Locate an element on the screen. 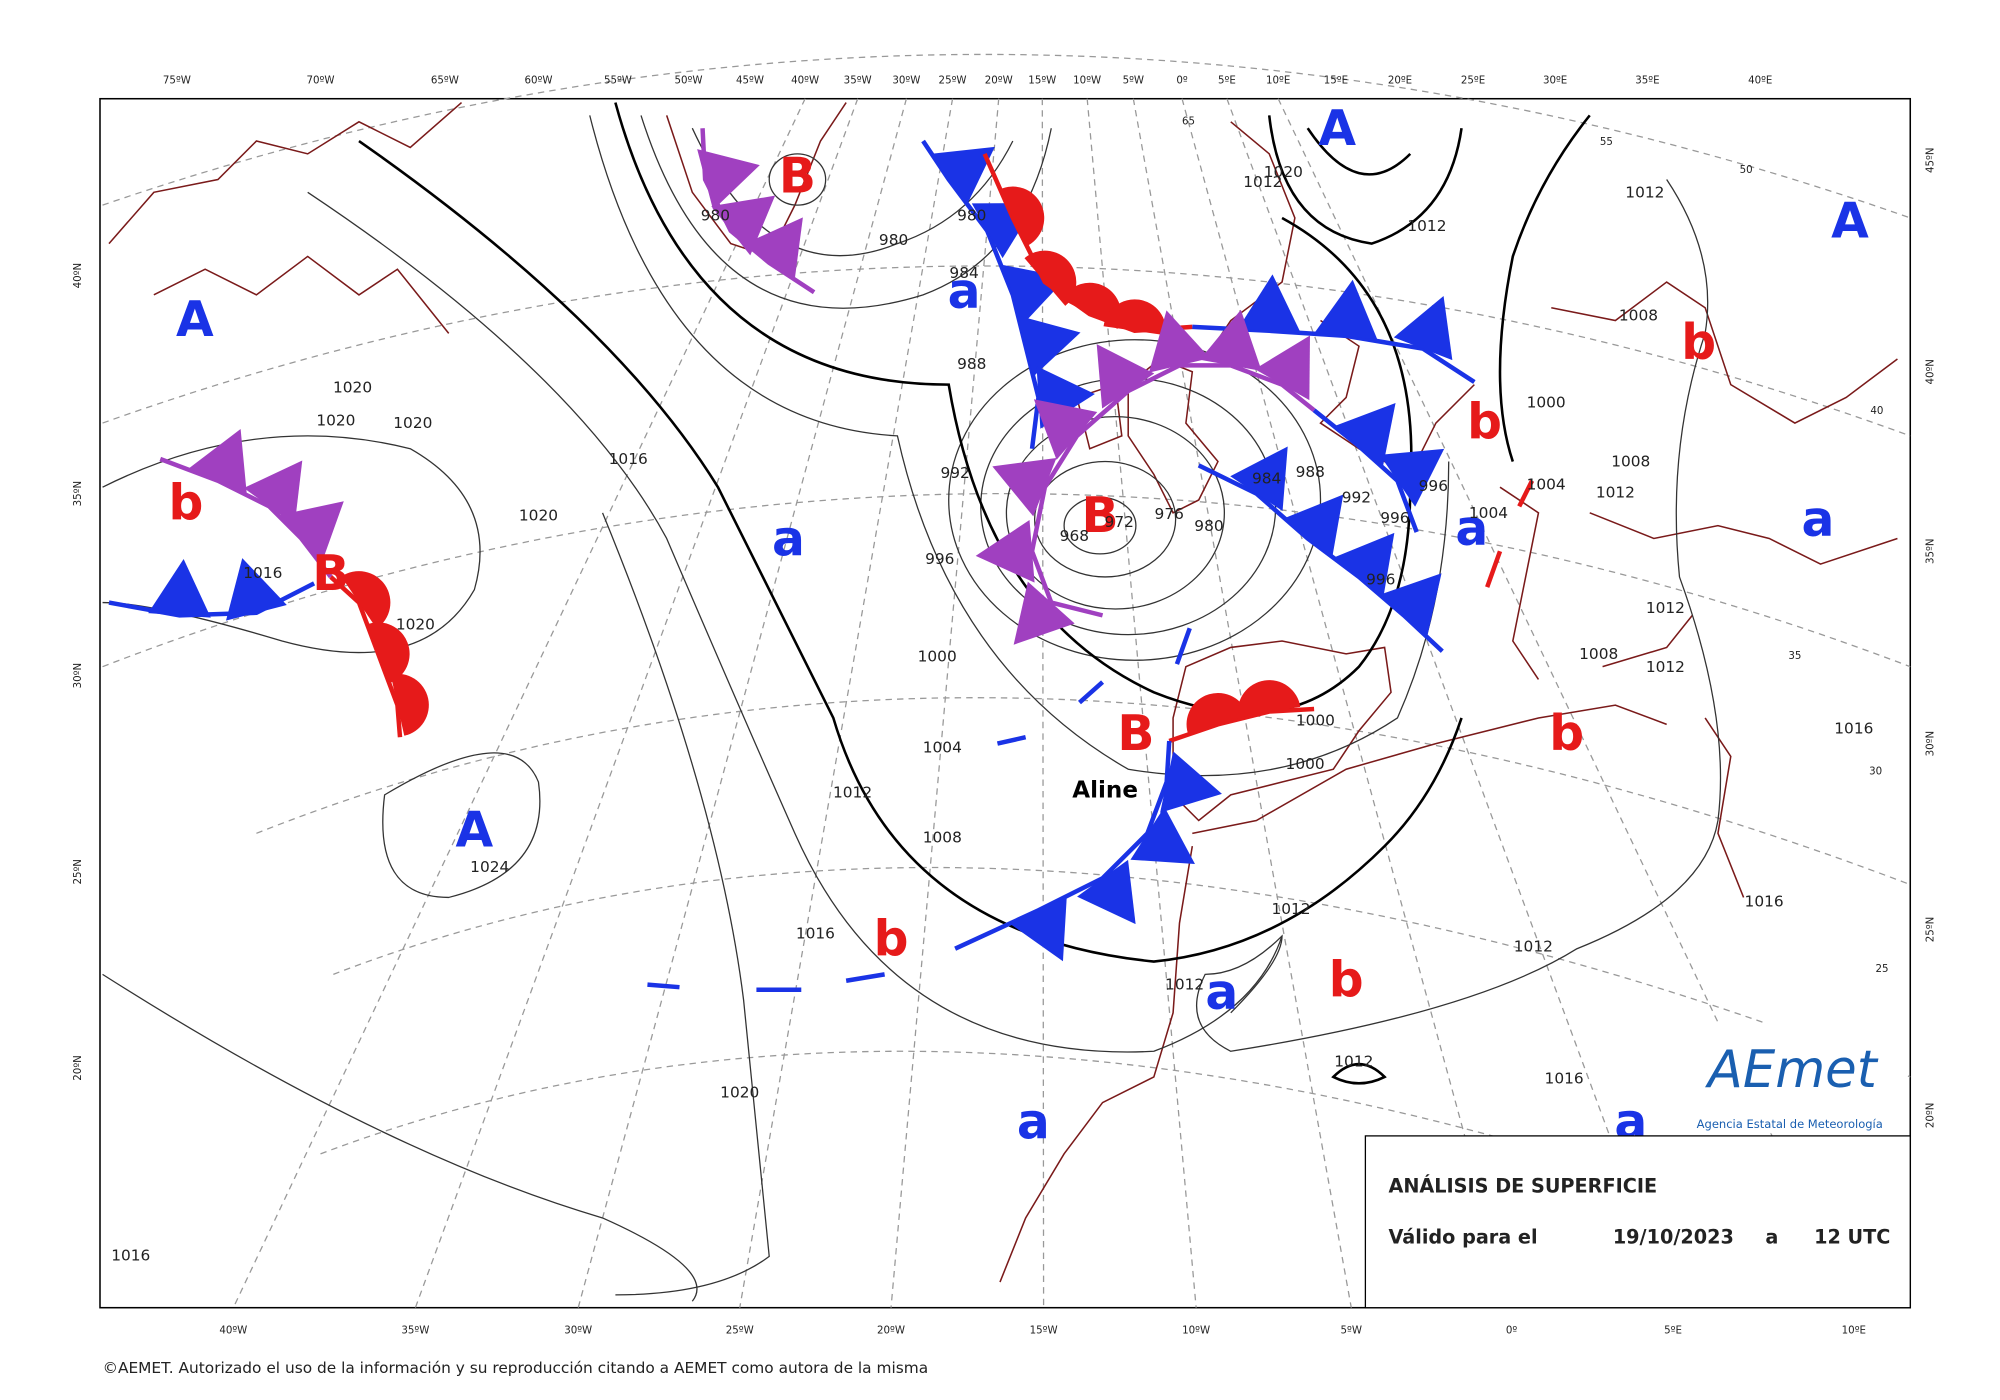 The image size is (2000, 1400). top-lon-label: 70ºW is located at coordinates (321, 80).